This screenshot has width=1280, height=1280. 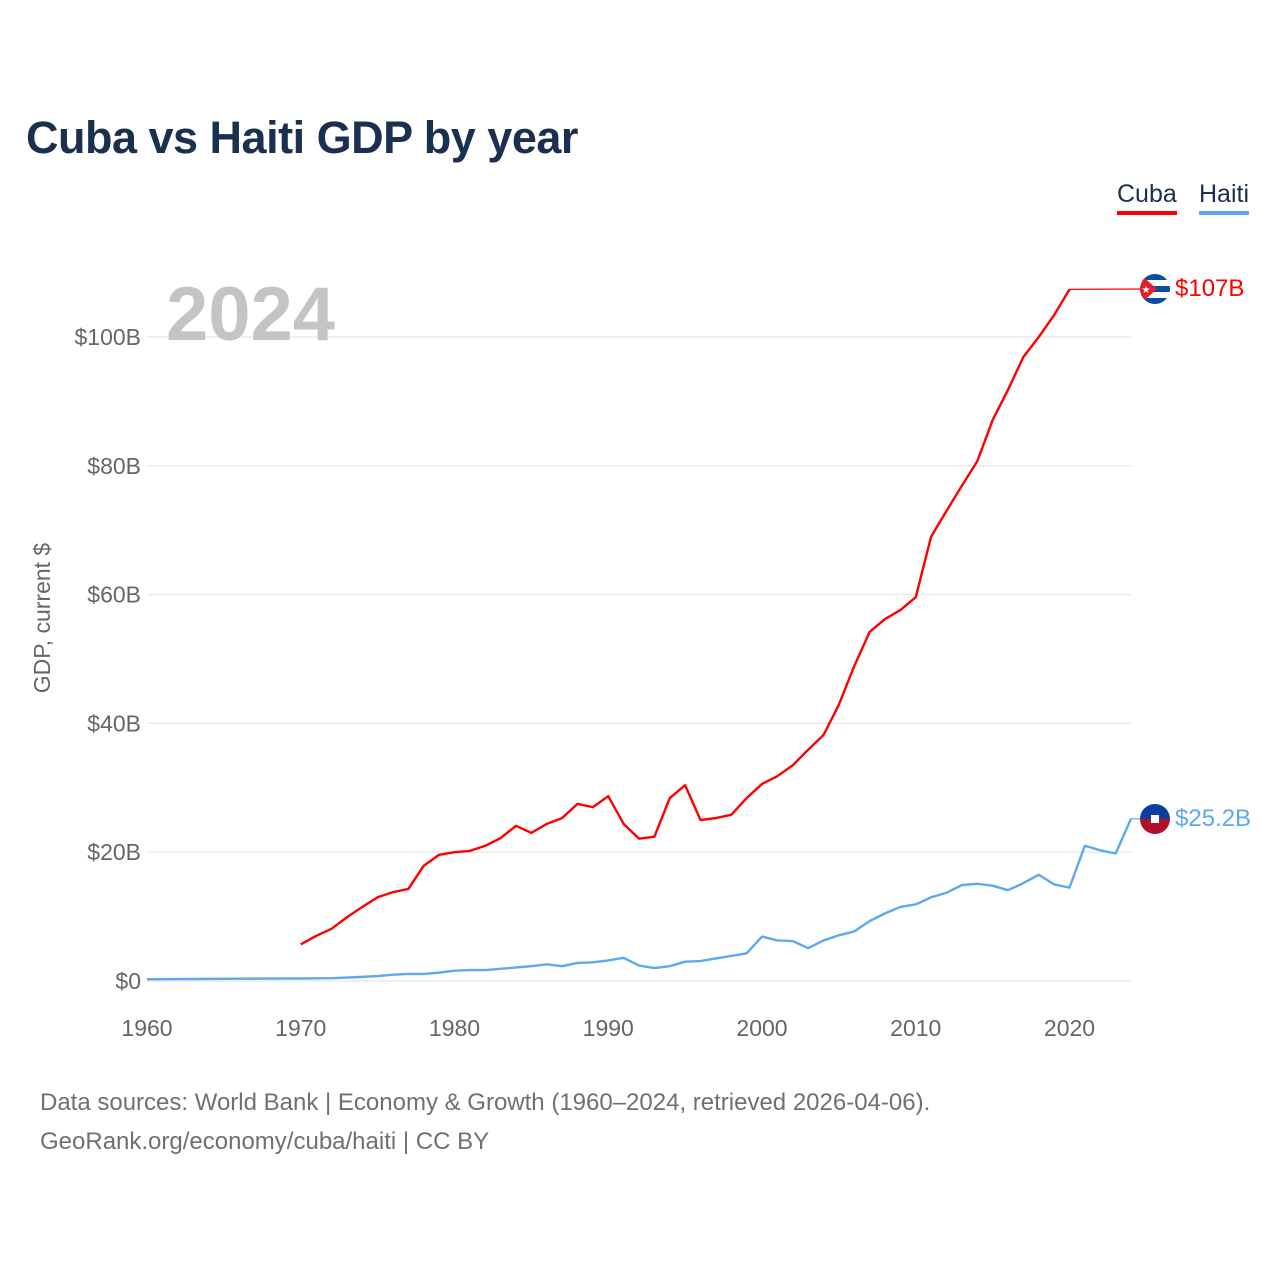 I want to click on haiti-series-line, so click(x=639, y=899).